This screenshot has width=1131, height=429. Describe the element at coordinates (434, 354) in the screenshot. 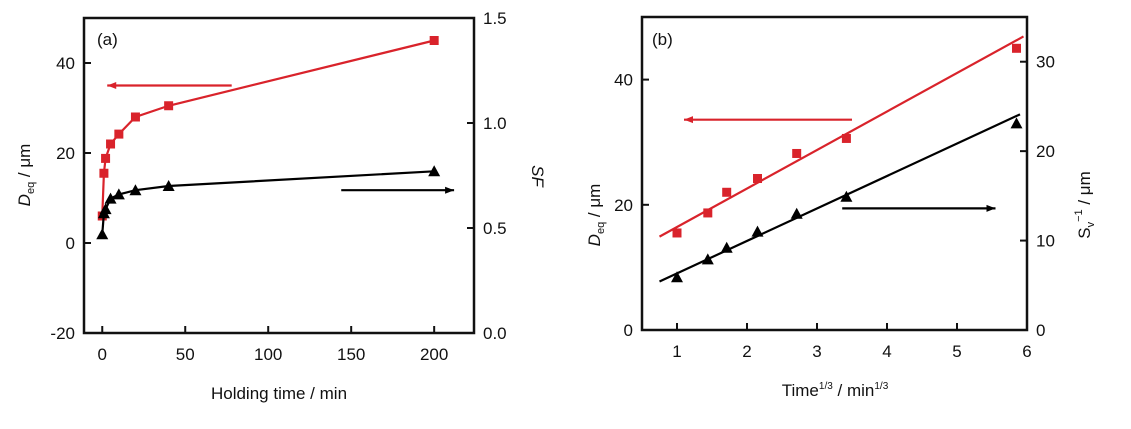

I see `x-tick-label: 200` at that location.